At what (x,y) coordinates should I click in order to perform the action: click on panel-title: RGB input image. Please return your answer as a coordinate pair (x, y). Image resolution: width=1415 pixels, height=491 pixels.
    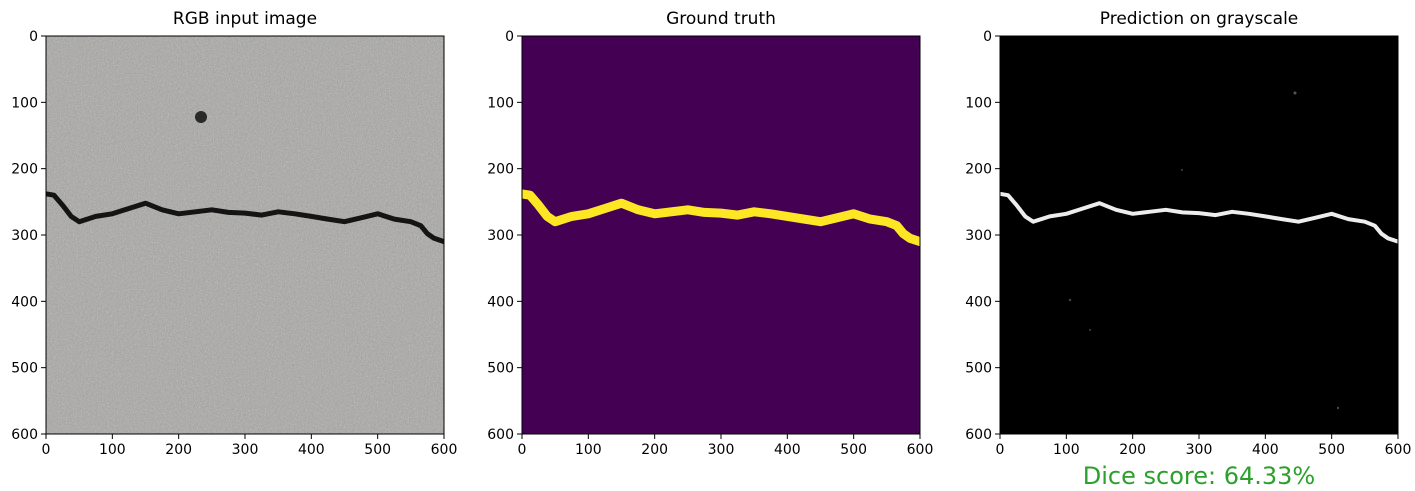
    Looking at the image, I should click on (245, 19).